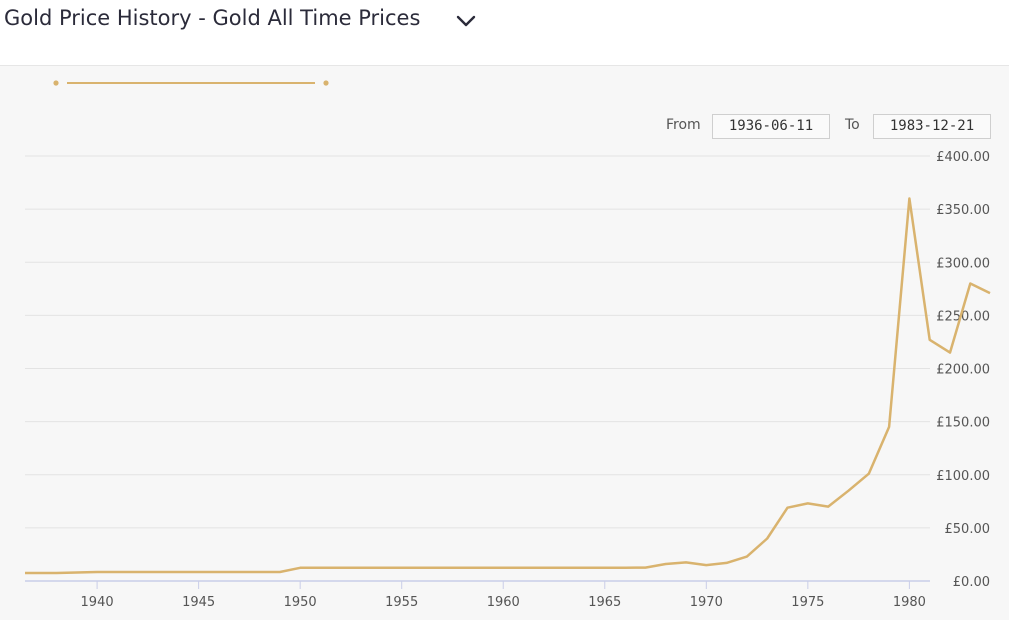 The image size is (1009, 620). What do you see at coordinates (852, 125) in the screenshot?
I see `to-label: To` at bounding box center [852, 125].